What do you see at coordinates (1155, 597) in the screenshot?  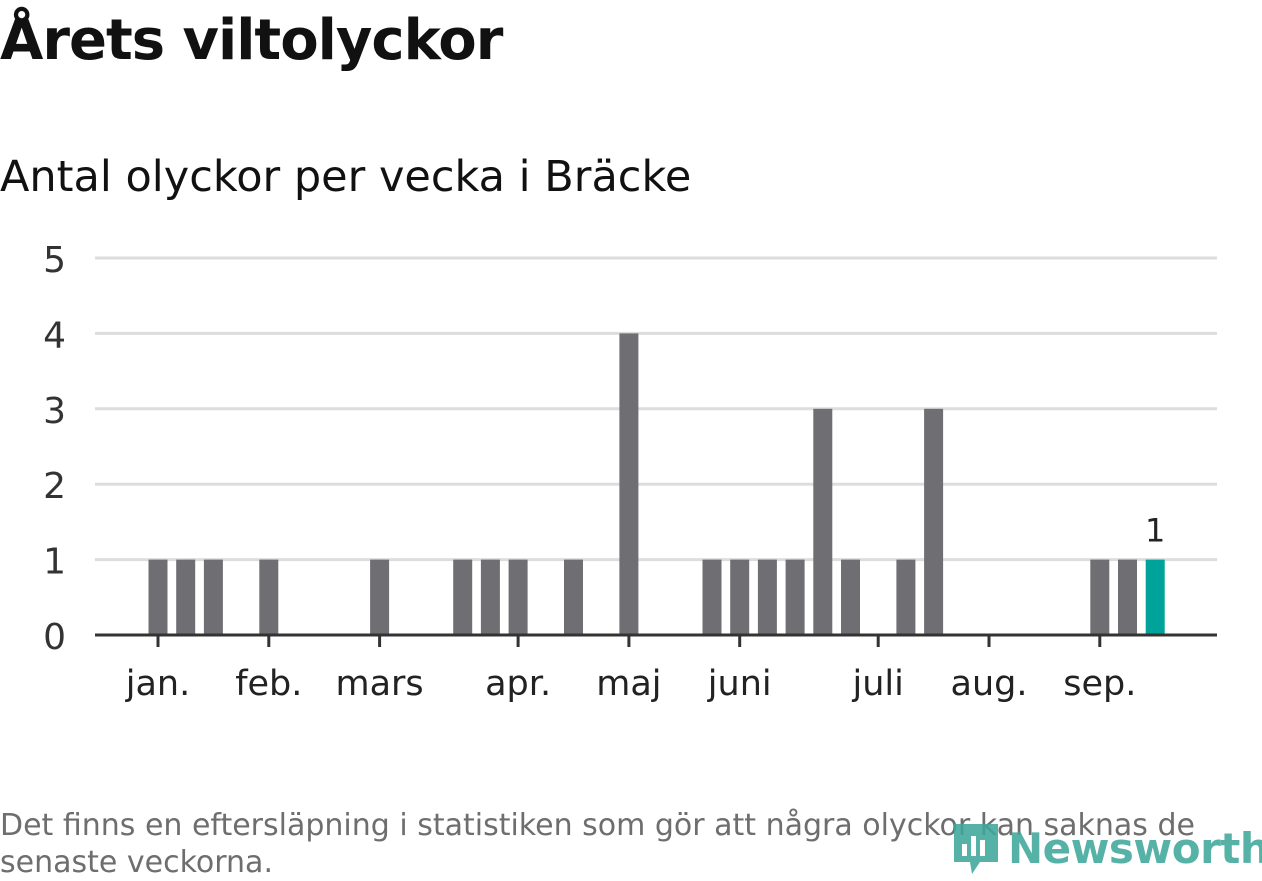 I see `highlight-bar` at bounding box center [1155, 597].